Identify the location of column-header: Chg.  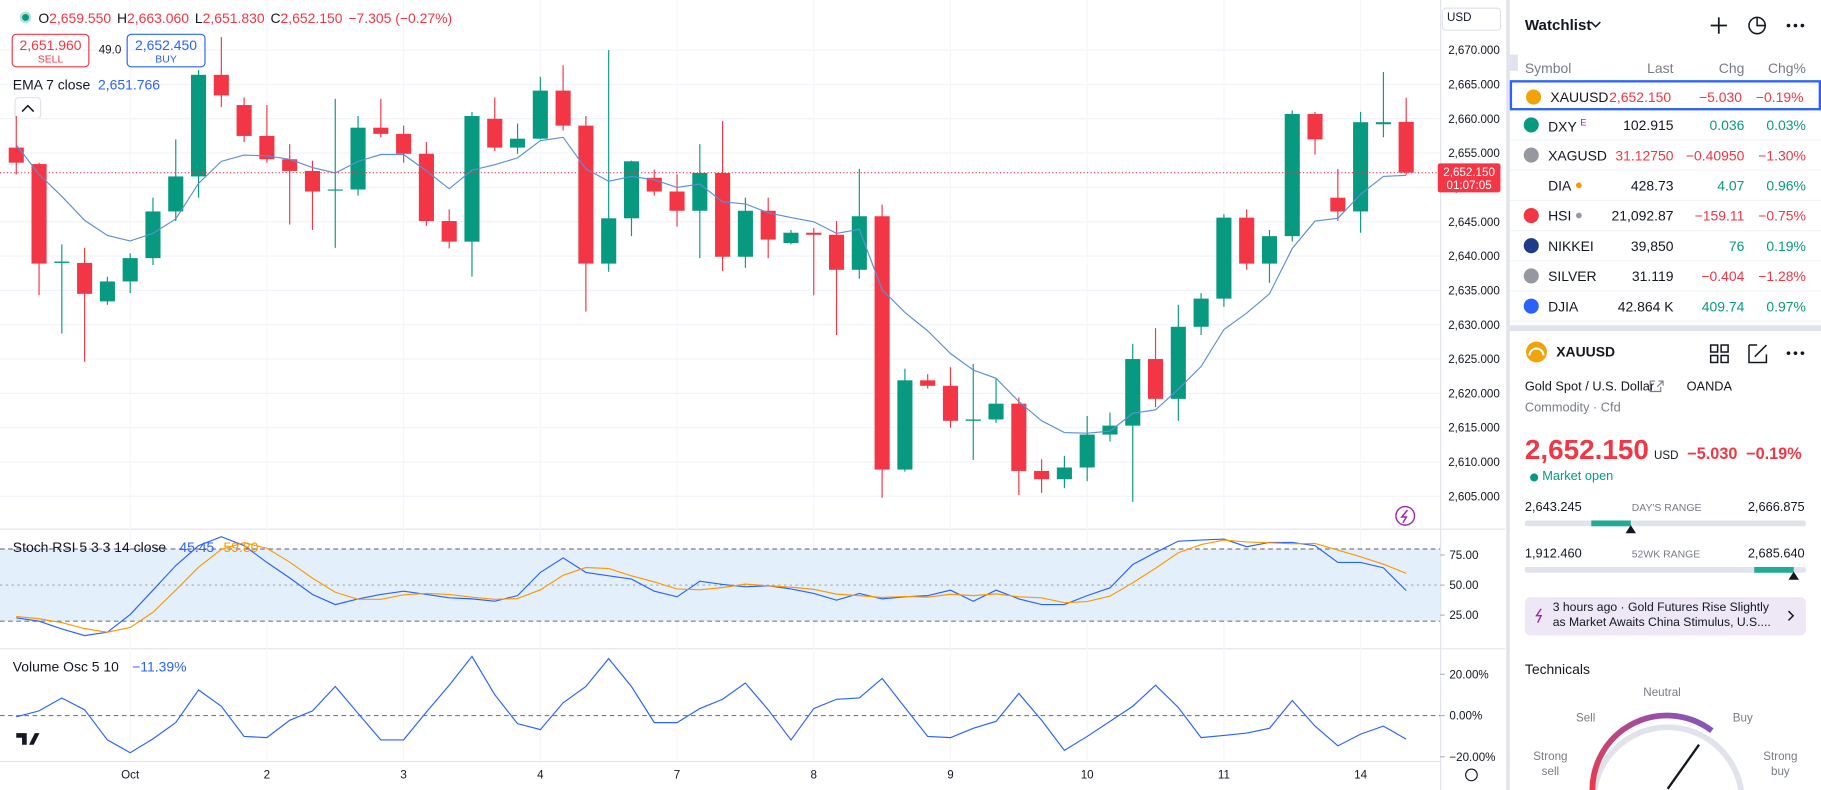
(1731, 68).